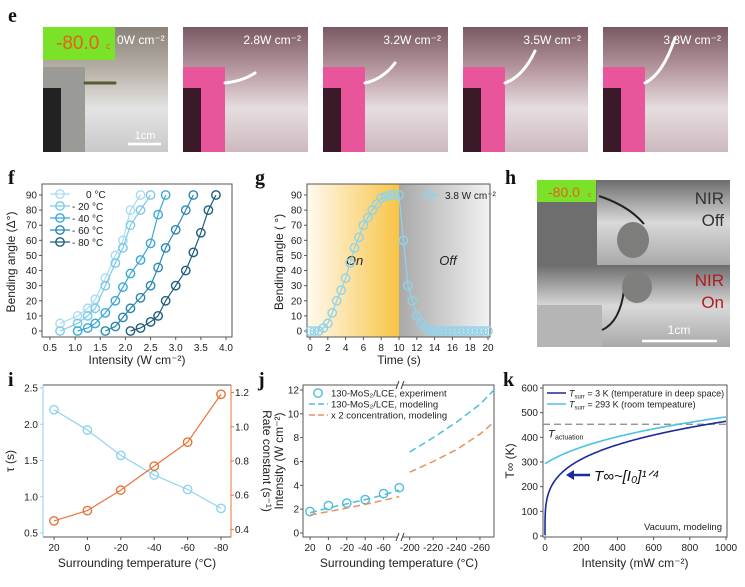  I want to click on series-line, so click(122, 263).